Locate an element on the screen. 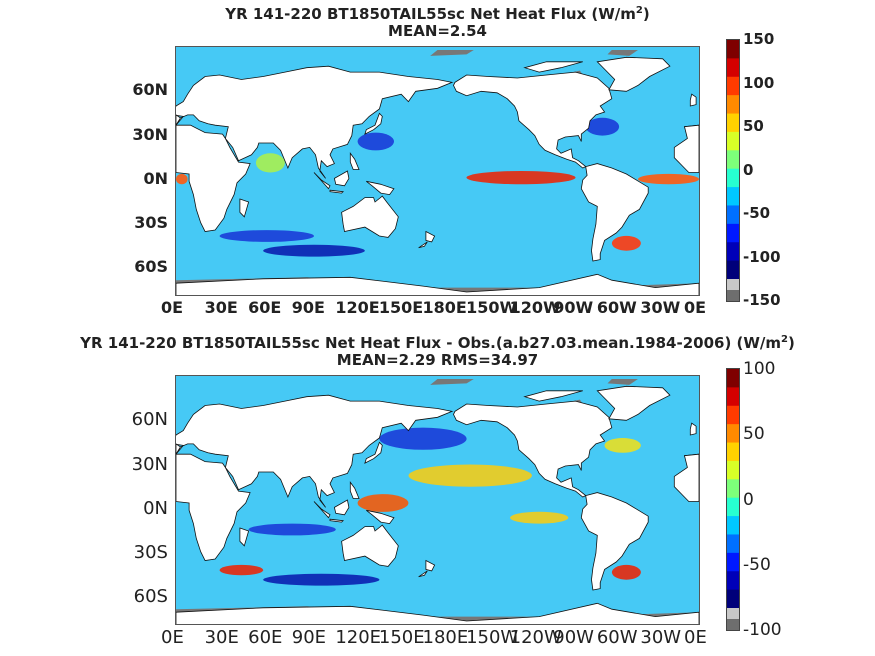 This screenshot has height=656, width=875. lat-tick-label: 0N is located at coordinates (155, 508).